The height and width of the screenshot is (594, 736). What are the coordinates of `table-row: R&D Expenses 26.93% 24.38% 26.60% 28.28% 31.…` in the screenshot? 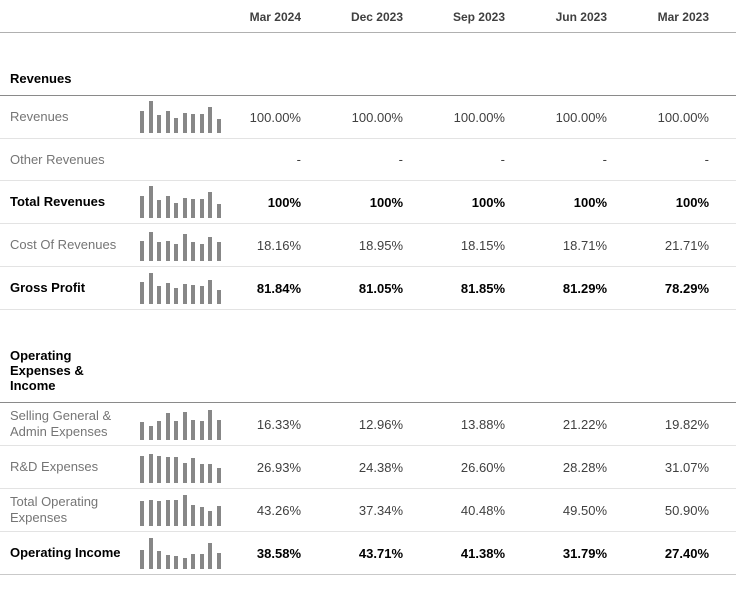 It's located at (368, 467).